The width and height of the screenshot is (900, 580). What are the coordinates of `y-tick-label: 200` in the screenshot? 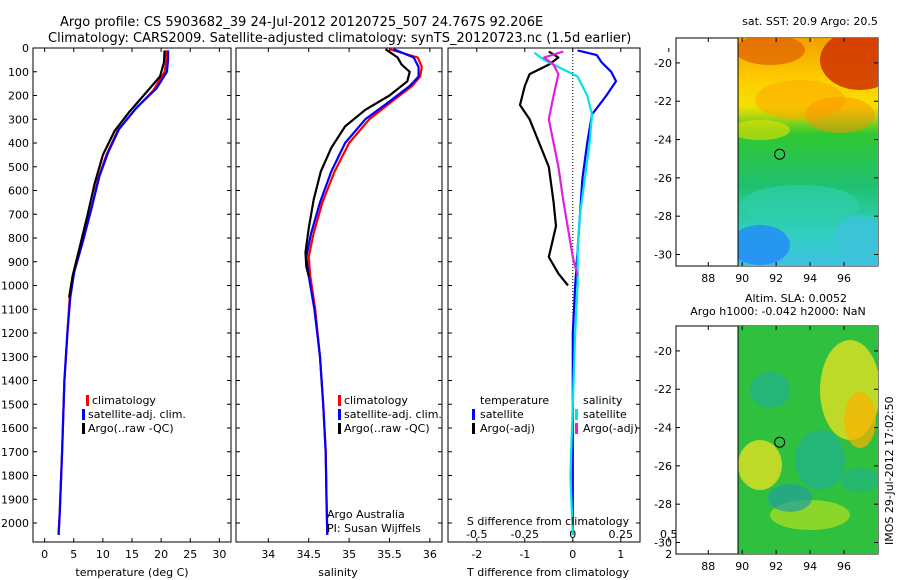 It's located at (18, 96).